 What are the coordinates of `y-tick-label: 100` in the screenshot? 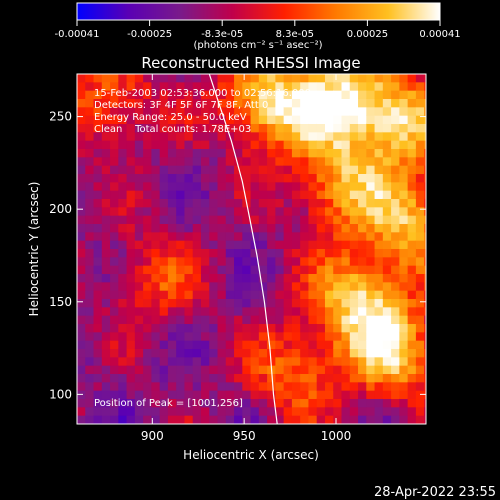 It's located at (60, 394).